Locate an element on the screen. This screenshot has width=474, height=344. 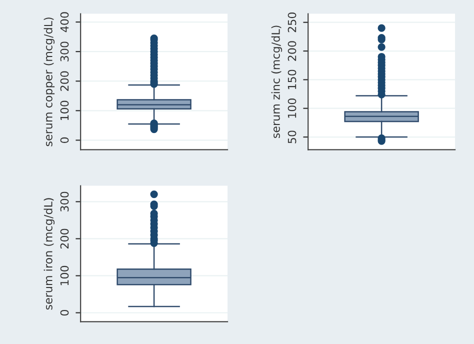
y-axis-title: serum copper (mcg/dL) is located at coordinates (49, 82).